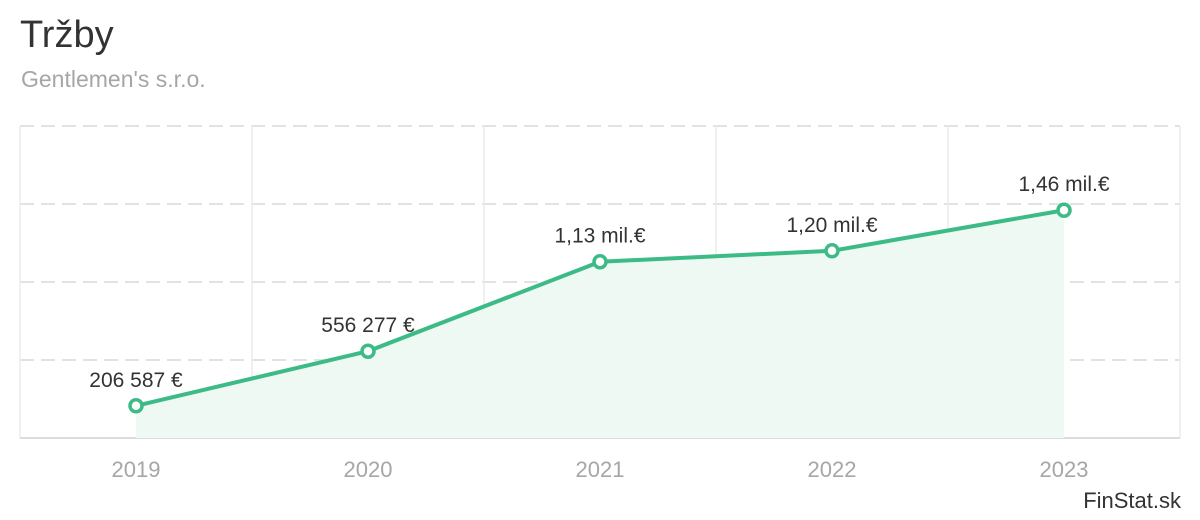  What do you see at coordinates (113, 79) in the screenshot?
I see `chart-subtitle: Gentlemen's s.r.o.` at bounding box center [113, 79].